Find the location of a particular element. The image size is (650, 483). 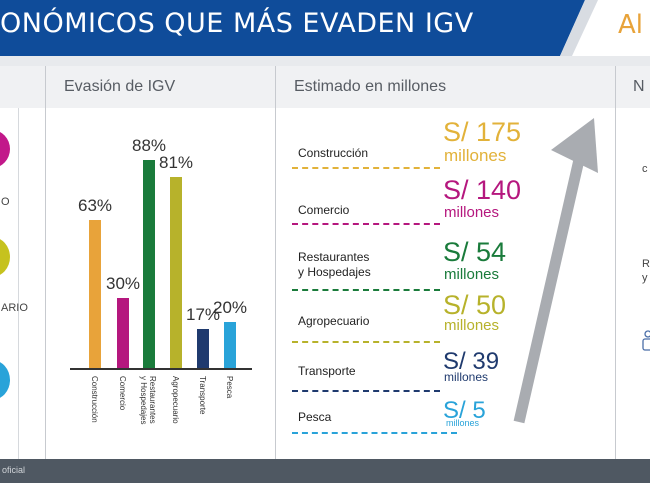

estimate-sector-label: Transporte is located at coordinates (327, 371).